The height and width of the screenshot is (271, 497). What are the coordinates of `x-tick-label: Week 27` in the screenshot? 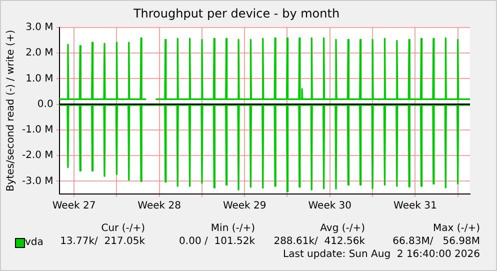 It's located at (74, 206).